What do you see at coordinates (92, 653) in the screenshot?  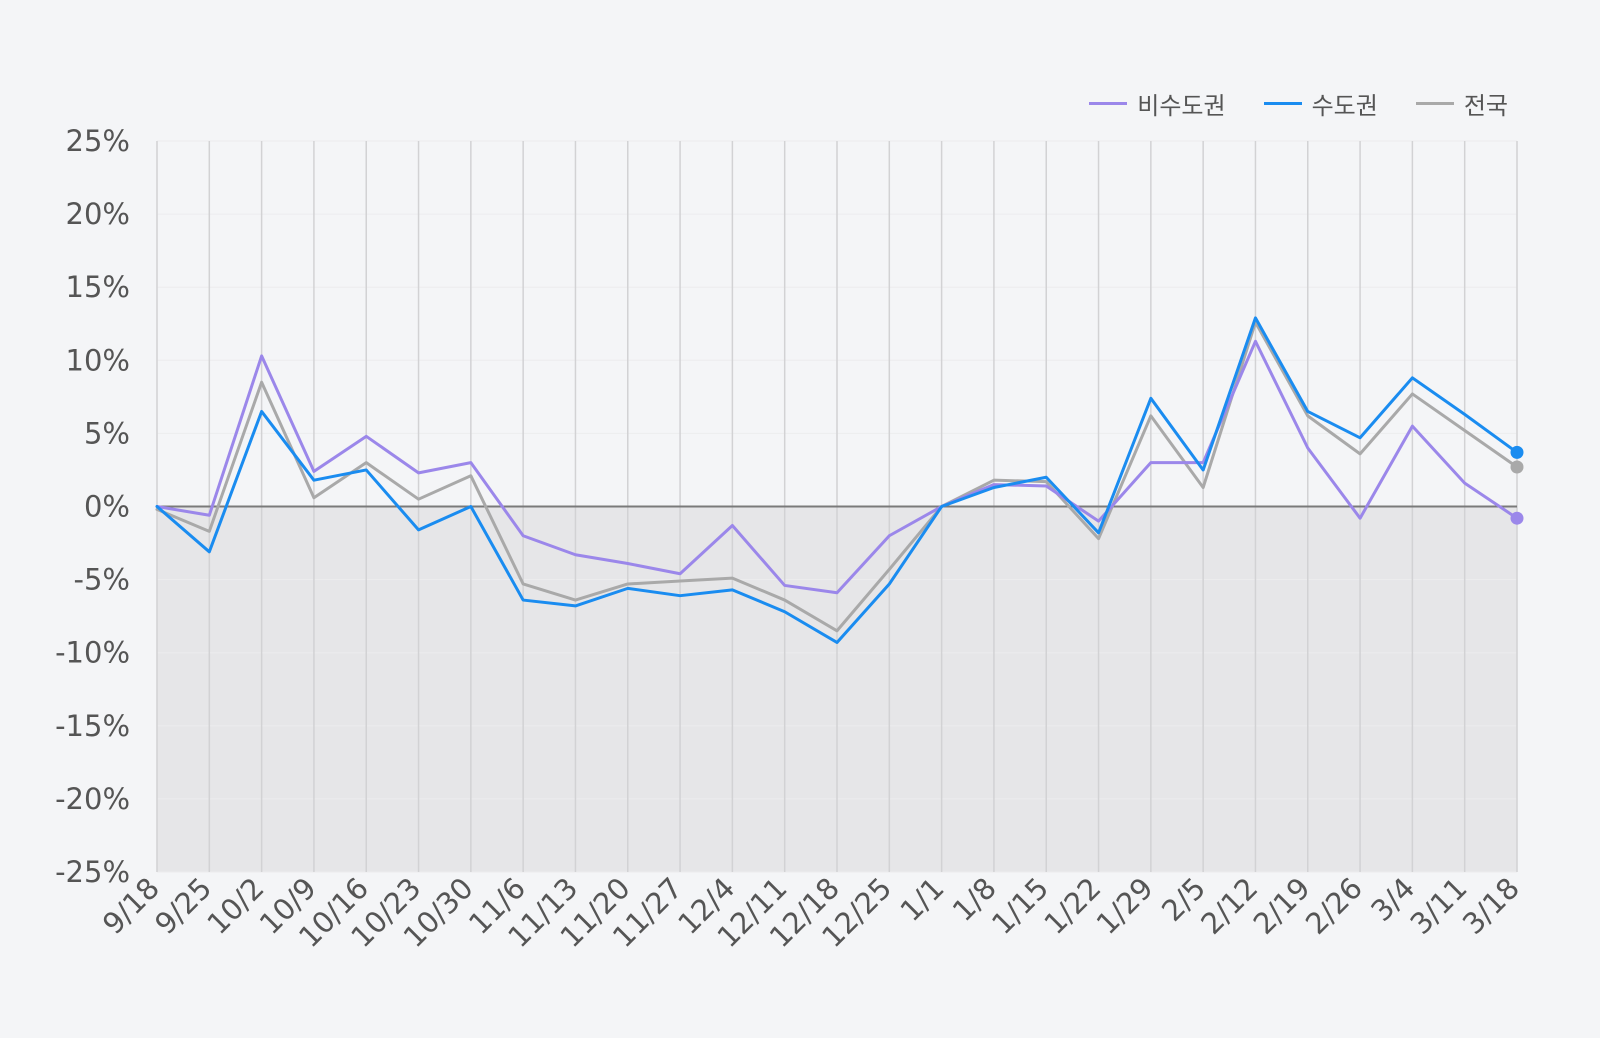 I see `y-tick-label: -10%` at bounding box center [92, 653].